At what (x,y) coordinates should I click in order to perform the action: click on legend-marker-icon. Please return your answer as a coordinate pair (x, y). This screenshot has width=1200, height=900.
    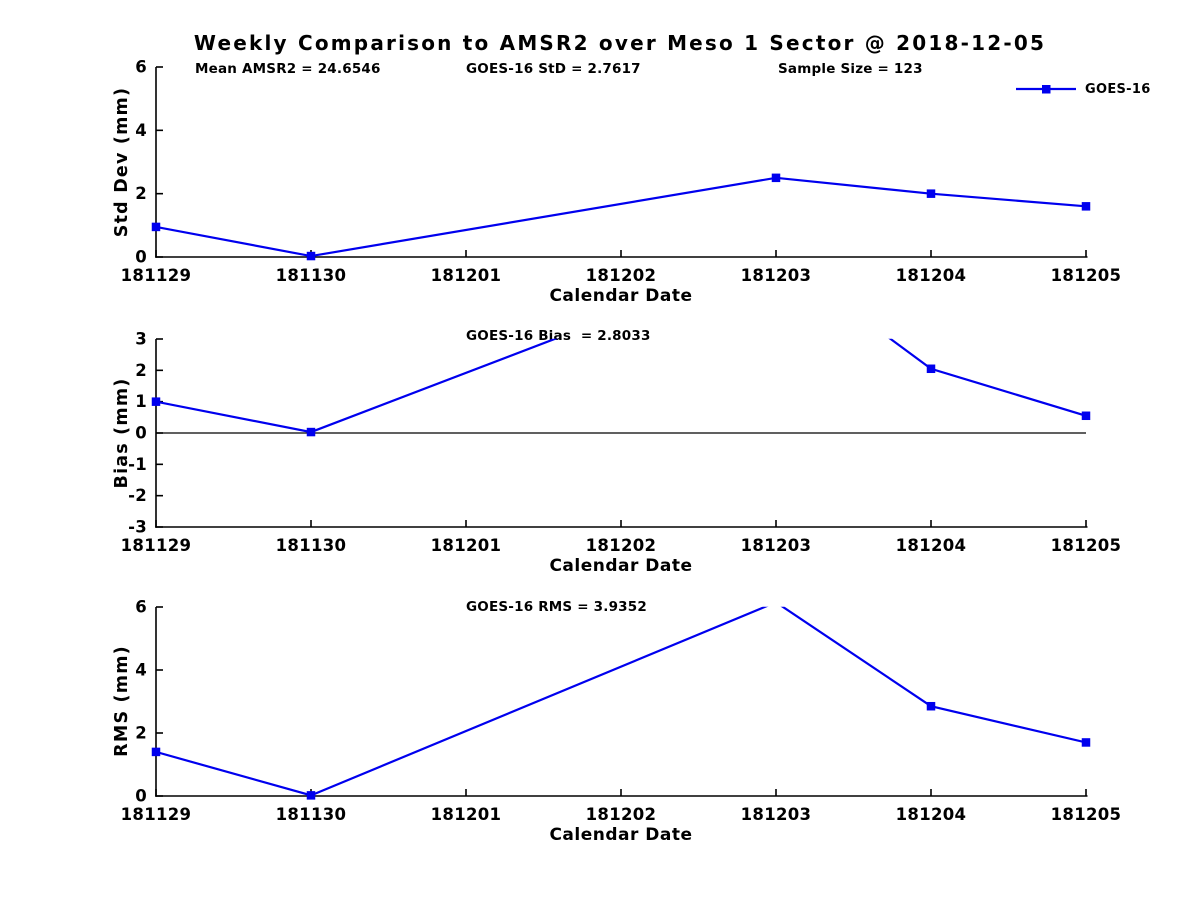
    Looking at the image, I should click on (1046, 89).